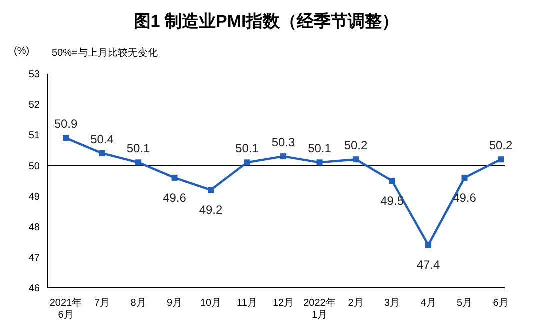 The height and width of the screenshot is (330, 533). What do you see at coordinates (501, 303) in the screenshot?
I see `x-tick-label: 6月` at bounding box center [501, 303].